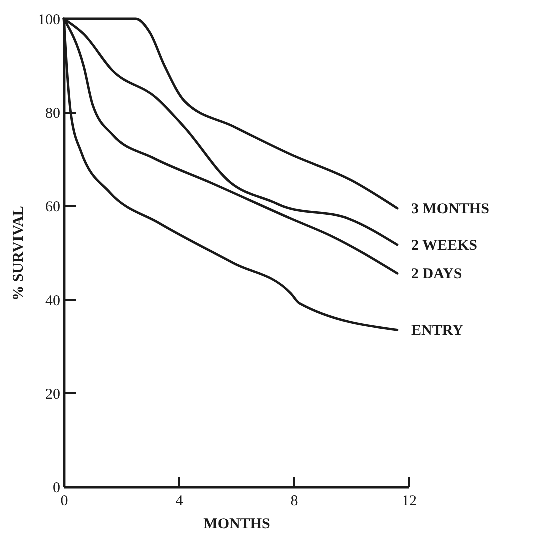  Describe the element at coordinates (409, 502) in the screenshot. I see `x-tick-label: 12` at that location.